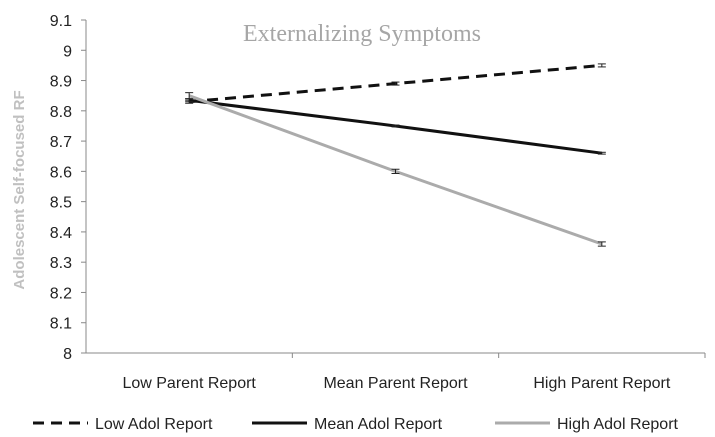 This screenshot has height=437, width=715. What do you see at coordinates (395, 383) in the screenshot?
I see `x-tick-label: Mean Parent Report` at bounding box center [395, 383].